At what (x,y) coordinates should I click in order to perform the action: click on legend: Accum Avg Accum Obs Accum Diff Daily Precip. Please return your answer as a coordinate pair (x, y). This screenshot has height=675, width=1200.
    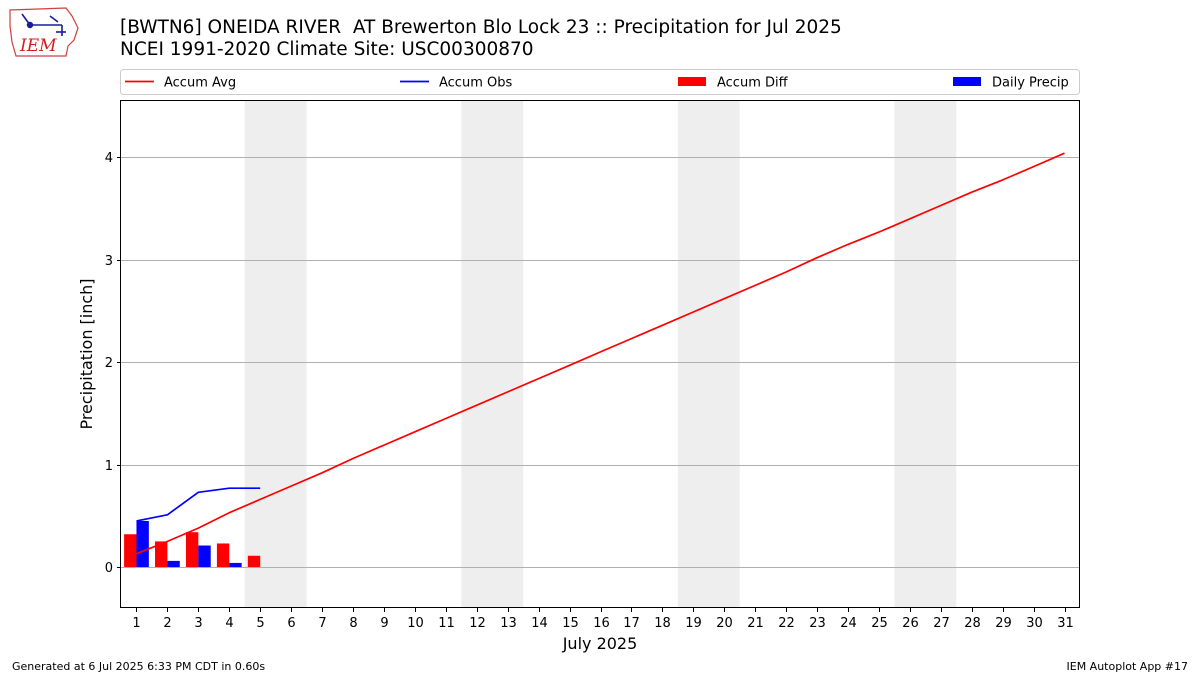
    Looking at the image, I should click on (600, 82).